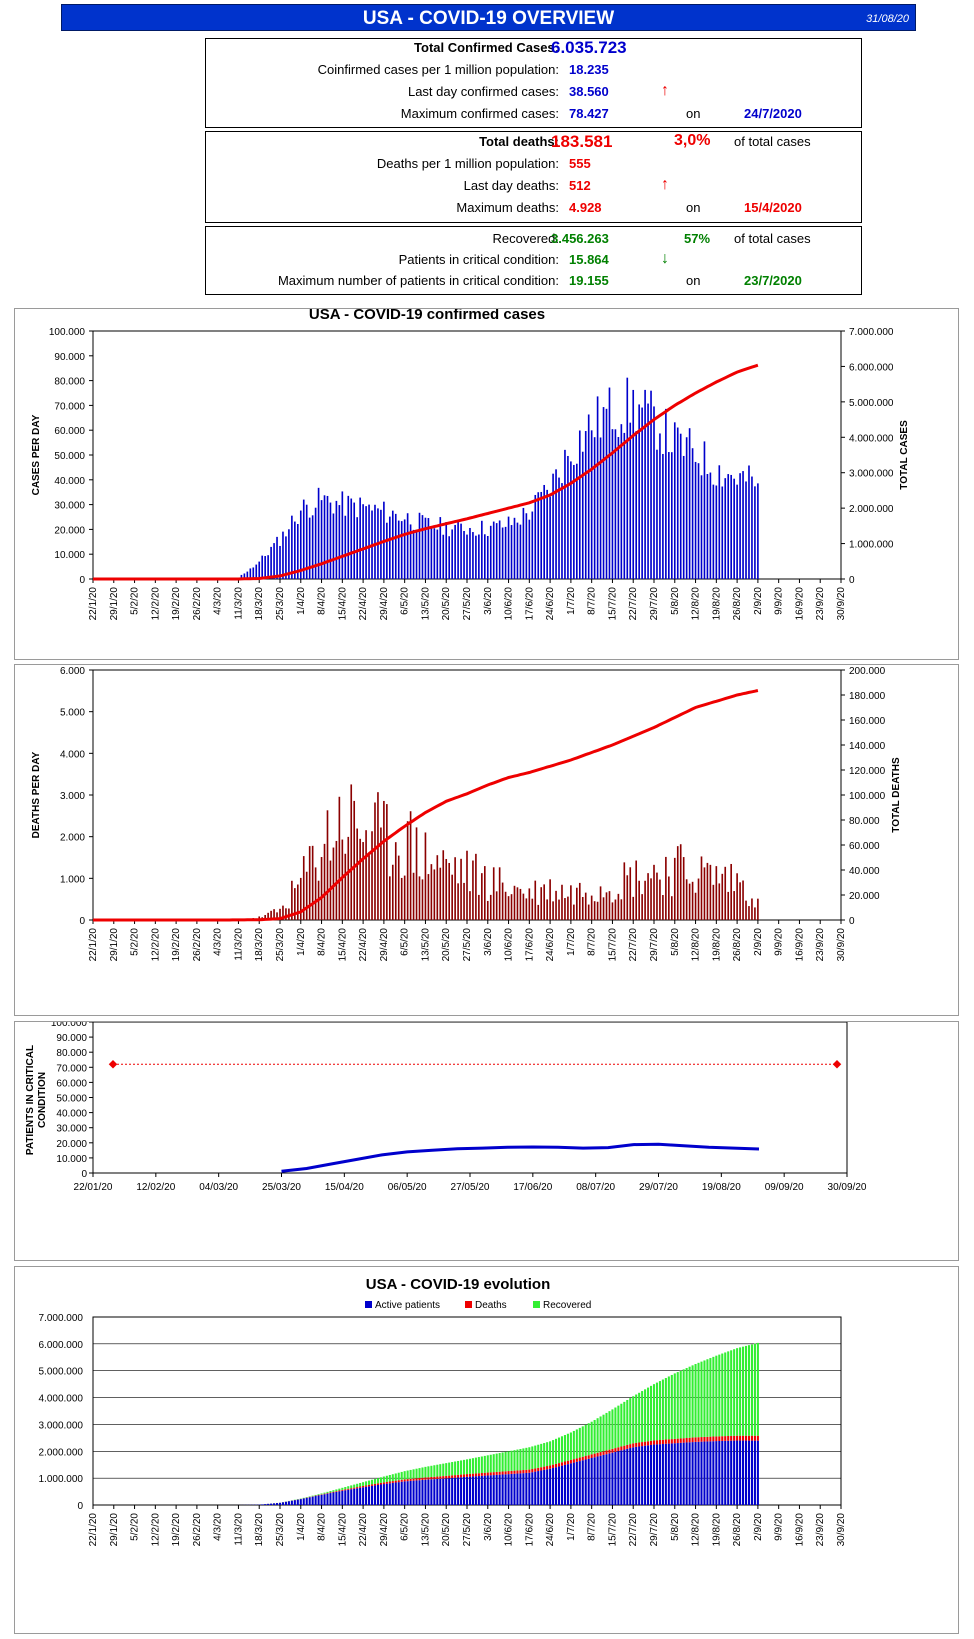 Image resolution: width=974 pixels, height=1639 pixels. Describe the element at coordinates (589, 280) in the screenshot. I see `max-critical-value: 19.155` at that location.